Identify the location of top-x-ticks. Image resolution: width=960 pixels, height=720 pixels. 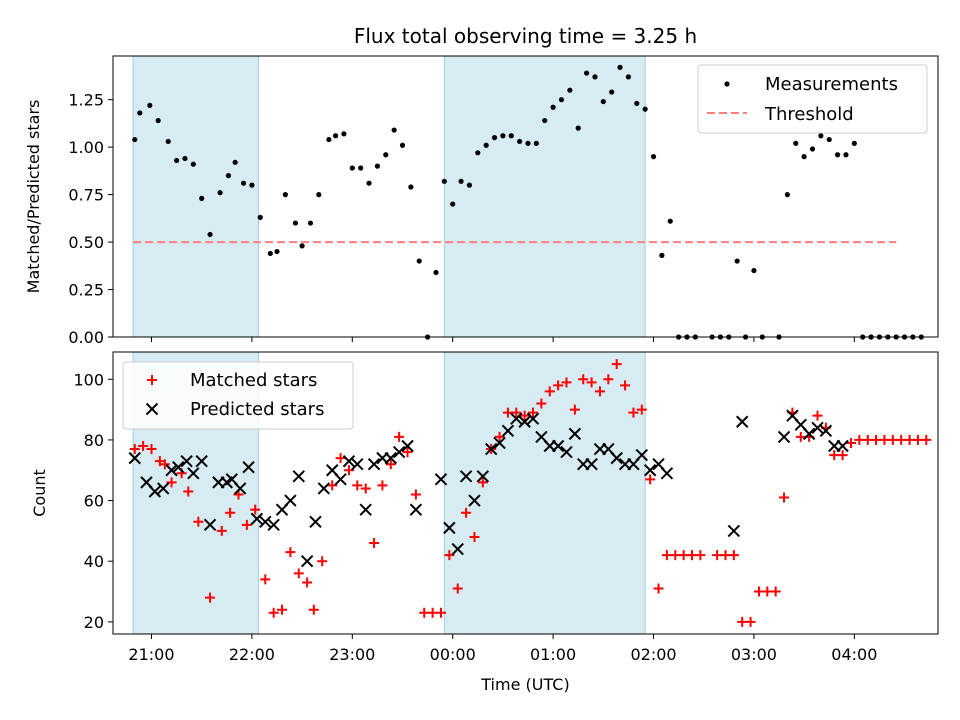
(502, 339).